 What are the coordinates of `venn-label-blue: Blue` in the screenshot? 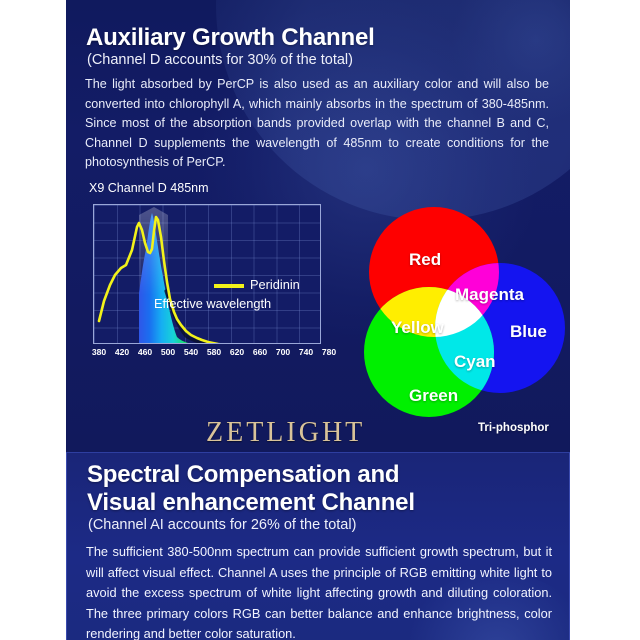 It's located at (528, 331).